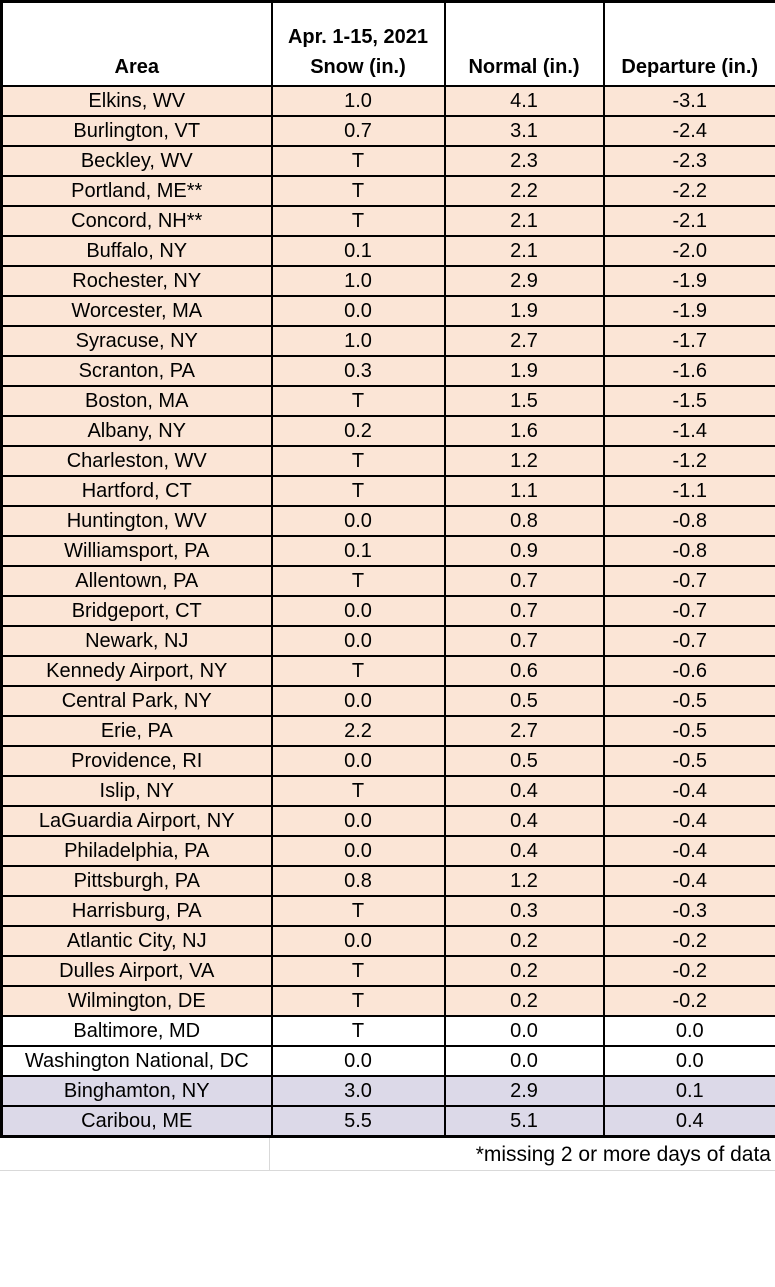 The image size is (775, 1287). I want to click on normal-cell: 0.9, so click(524, 551).